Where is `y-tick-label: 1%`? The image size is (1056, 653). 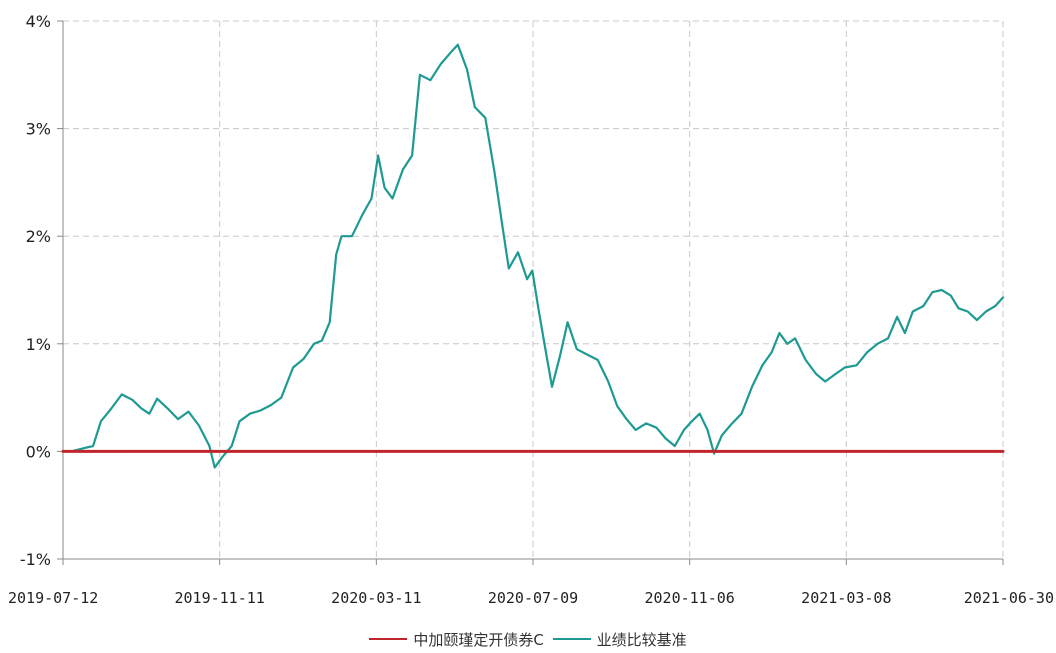
y-tick-label: 1% is located at coordinates (38, 344).